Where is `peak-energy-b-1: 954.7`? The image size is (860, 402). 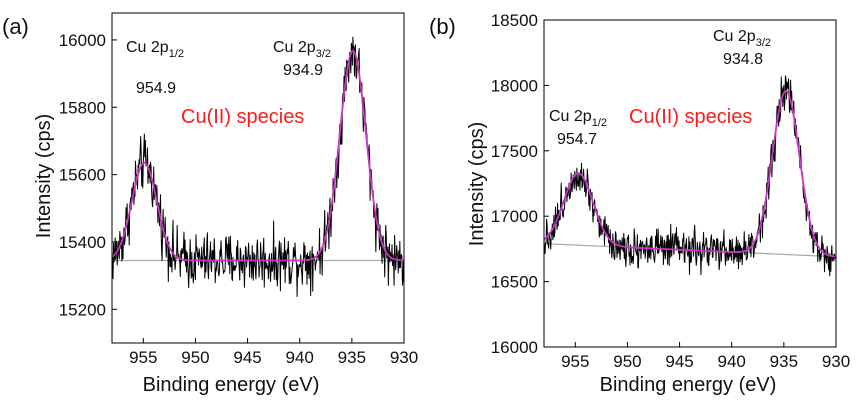 peak-energy-b-1: 954.7 is located at coordinates (577, 139).